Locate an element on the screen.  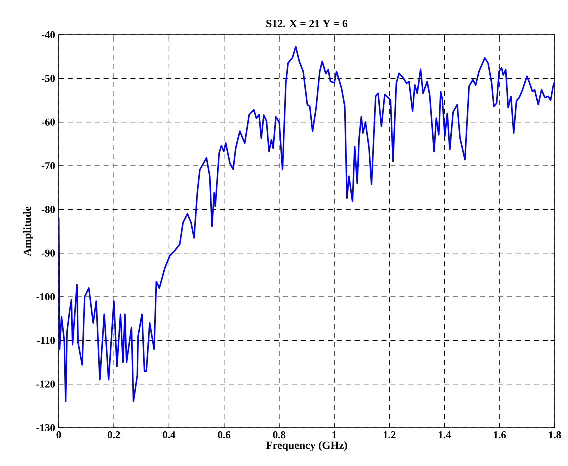
x-tick-label: 0.2 is located at coordinates (114, 435).